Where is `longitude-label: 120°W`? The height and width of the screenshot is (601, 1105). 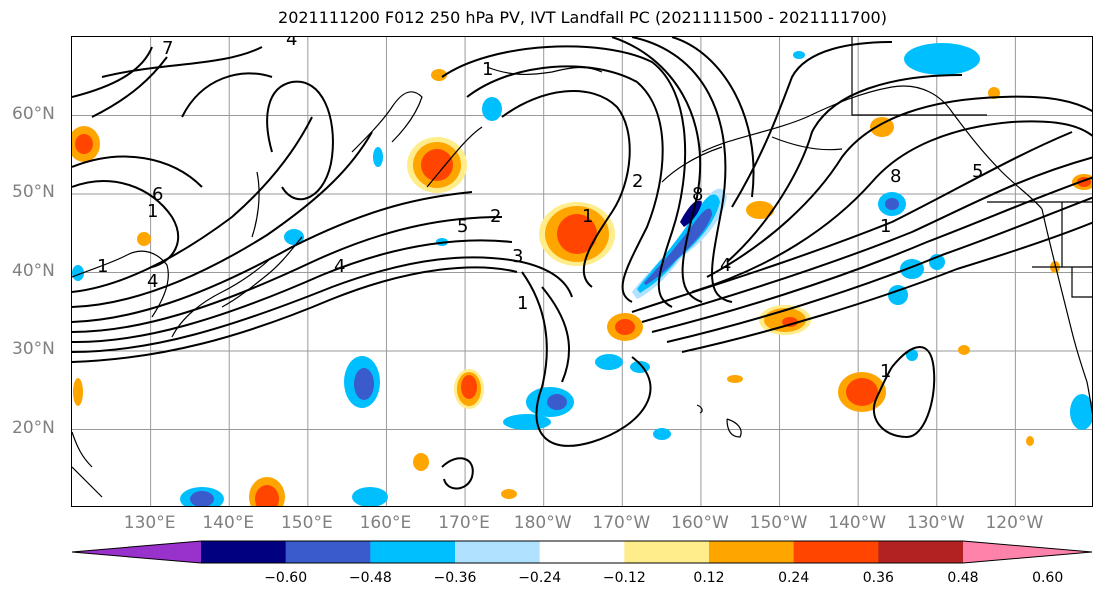 longitude-label: 120°W is located at coordinates (1014, 523).